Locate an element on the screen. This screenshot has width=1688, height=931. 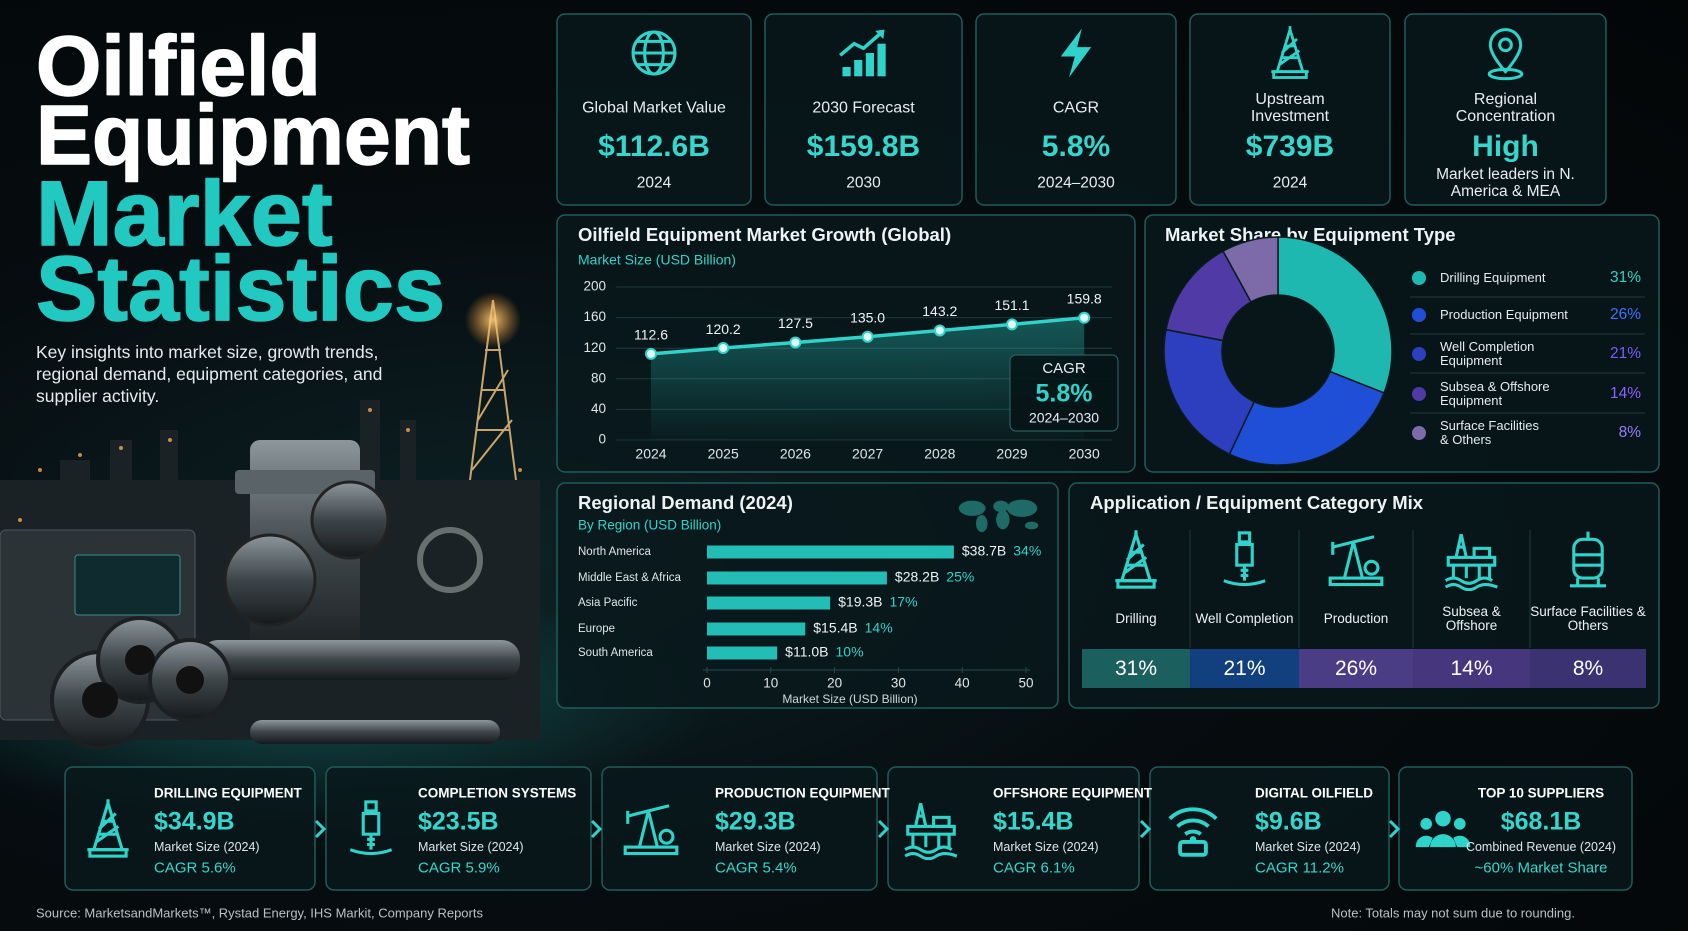
title-line: Statistics is located at coordinates (240, 289).